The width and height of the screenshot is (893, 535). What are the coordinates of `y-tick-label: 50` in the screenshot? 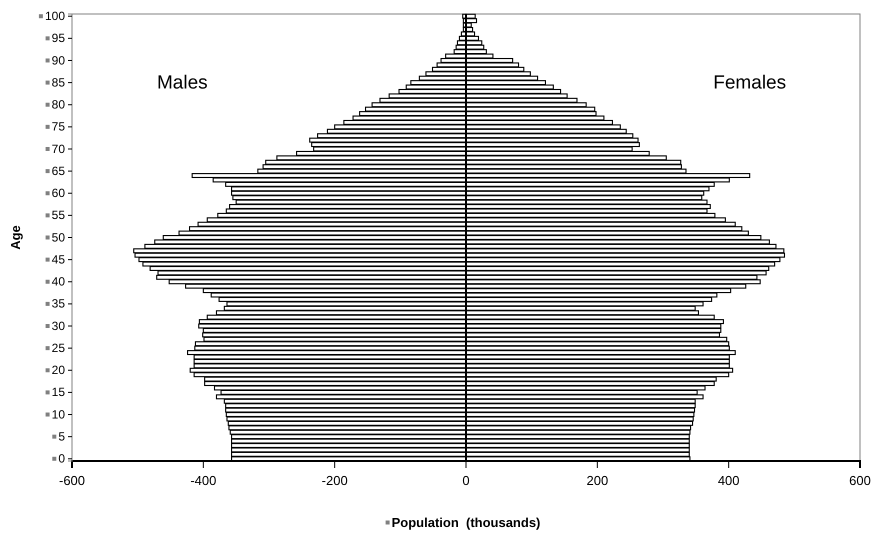 It's located at (59, 237).